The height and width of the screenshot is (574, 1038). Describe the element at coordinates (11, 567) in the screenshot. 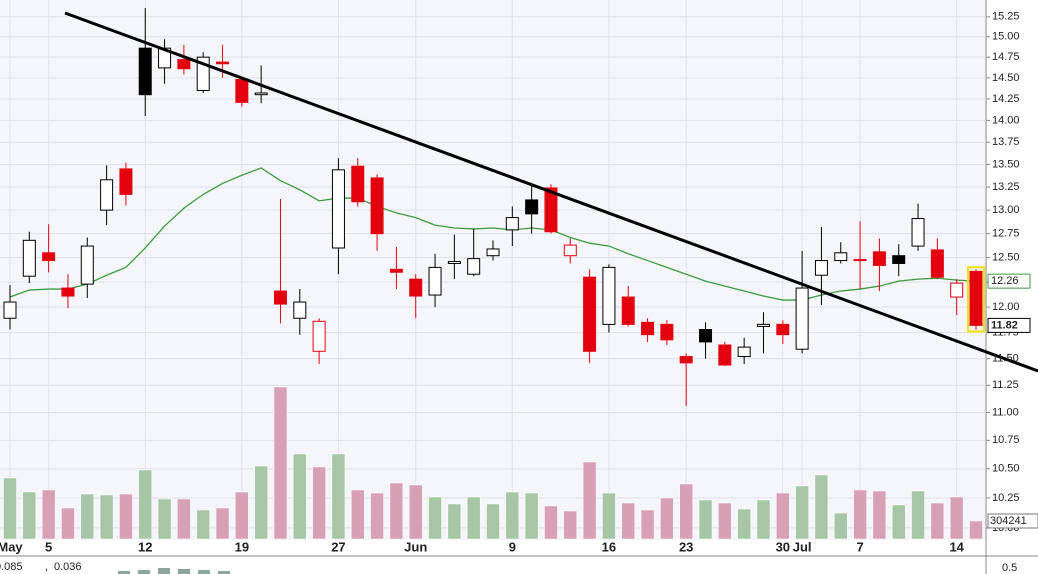

I see `indicator-value: 0.085` at that location.